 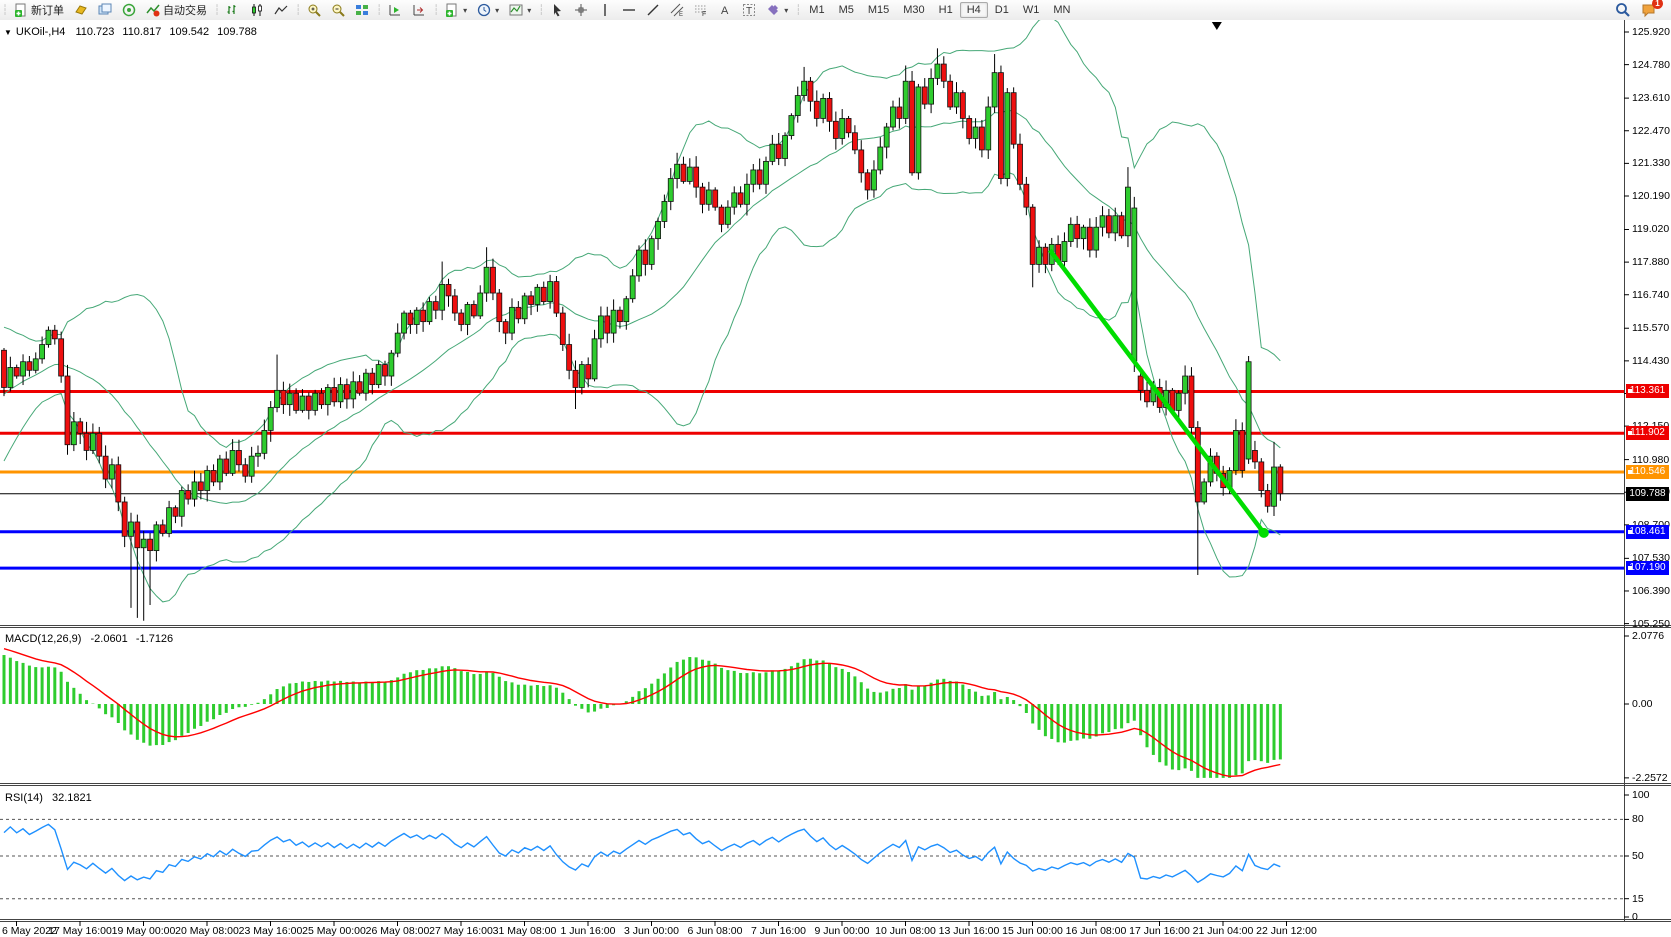 What do you see at coordinates (154, 639) in the screenshot?
I see `macd-signal-value: -1.7126` at bounding box center [154, 639].